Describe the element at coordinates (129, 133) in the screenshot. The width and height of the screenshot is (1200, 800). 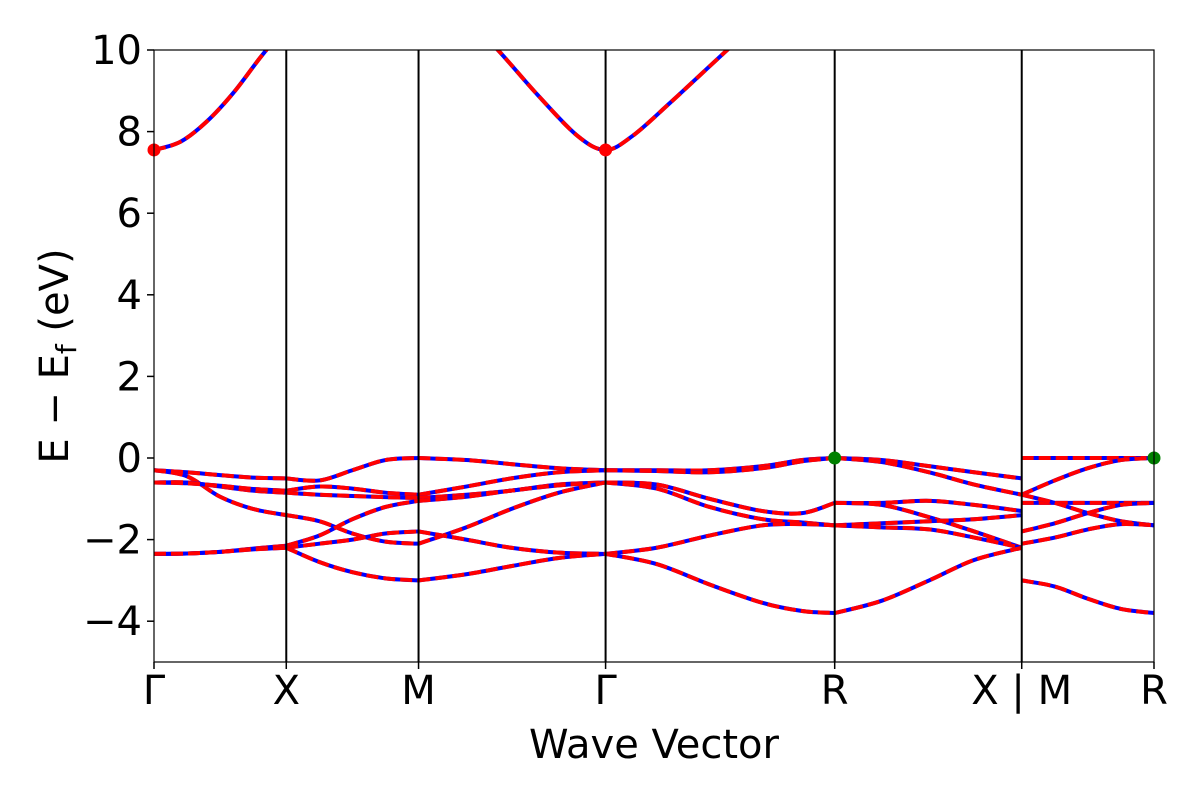
I see `y-tick-label-6: 8` at that location.